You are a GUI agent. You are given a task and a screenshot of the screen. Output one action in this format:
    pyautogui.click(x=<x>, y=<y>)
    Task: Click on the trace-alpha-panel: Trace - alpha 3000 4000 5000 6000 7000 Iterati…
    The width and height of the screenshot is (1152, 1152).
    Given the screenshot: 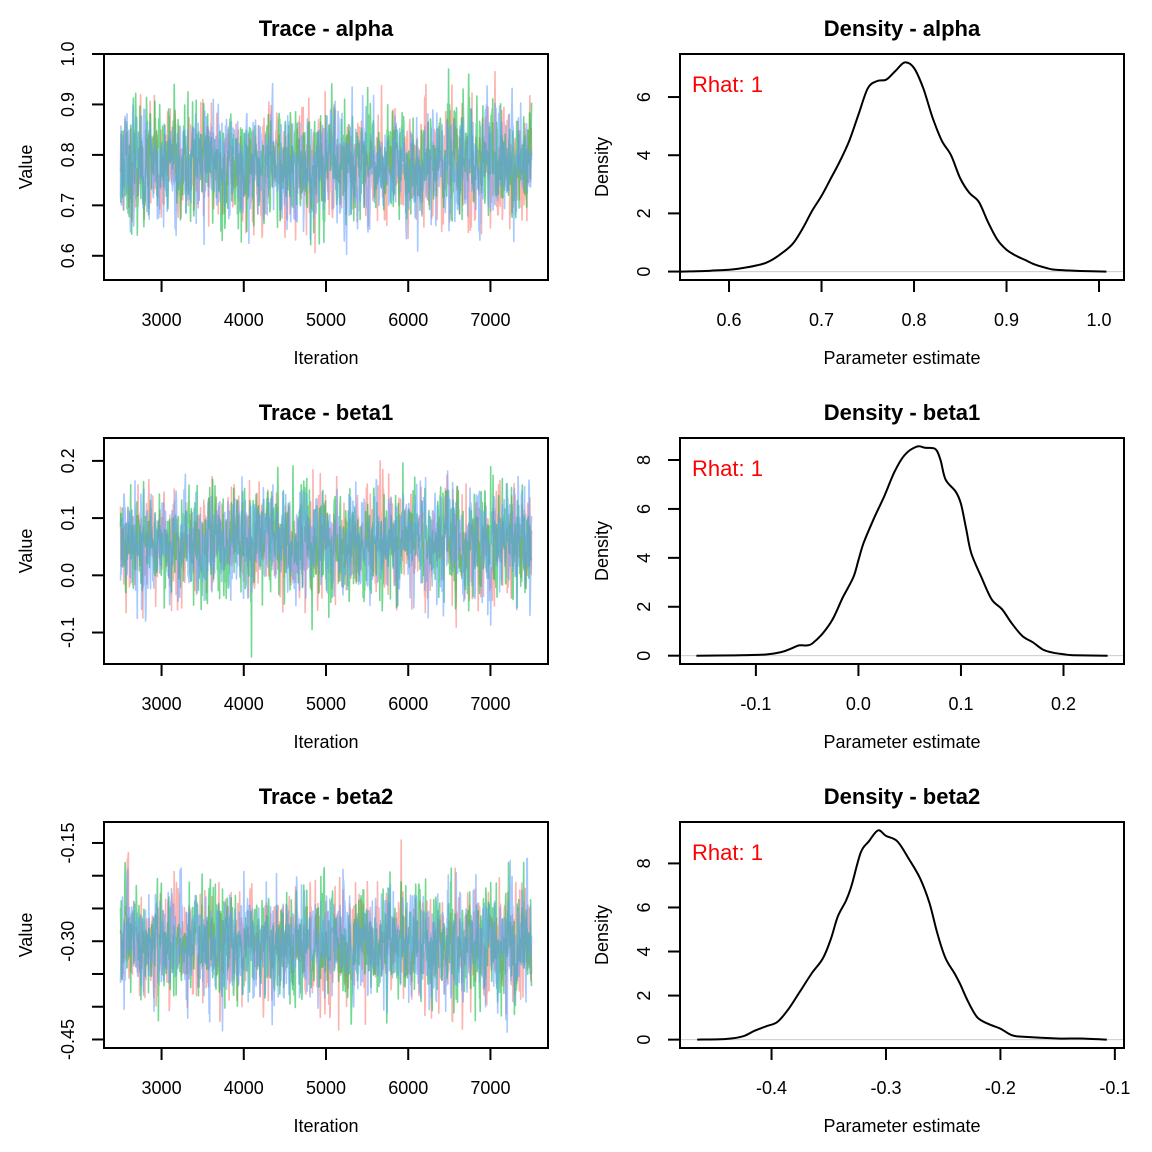 What is the action you would take?
    pyautogui.click(x=282, y=192)
    